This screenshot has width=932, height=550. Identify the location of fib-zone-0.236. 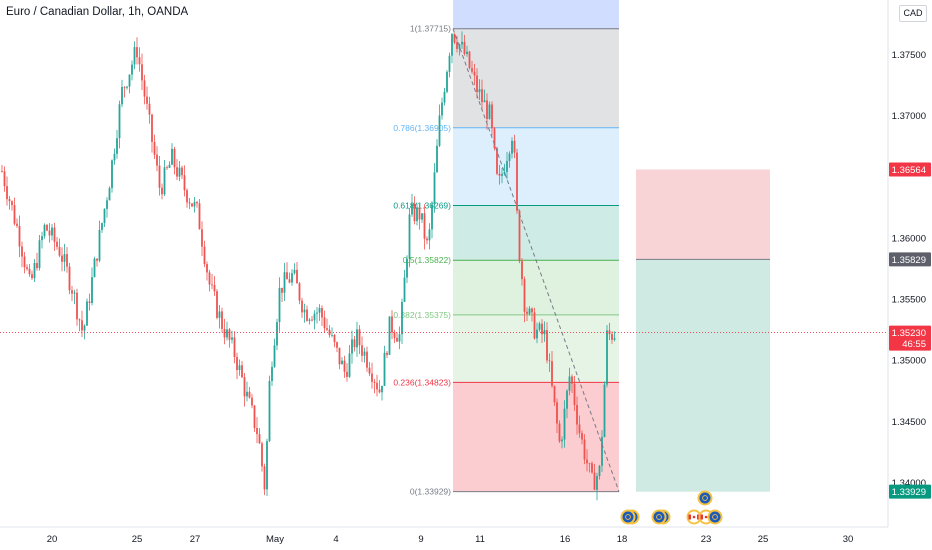
(536, 437).